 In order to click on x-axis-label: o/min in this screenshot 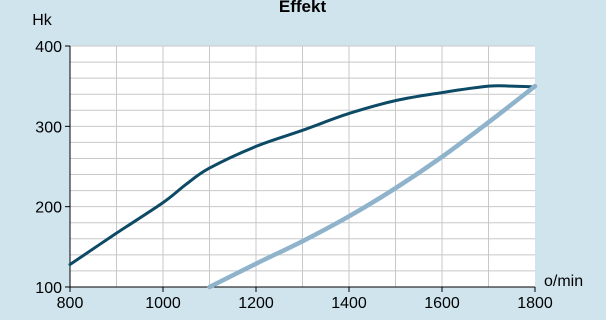, I will do `click(563, 281)`.